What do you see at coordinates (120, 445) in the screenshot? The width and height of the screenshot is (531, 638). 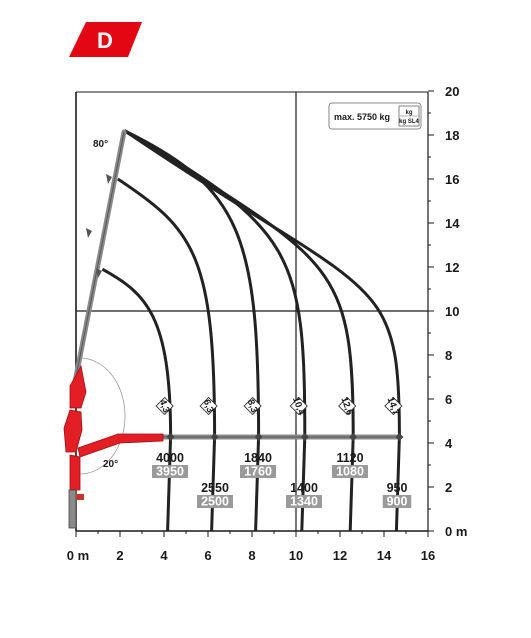 I see `boom-base-lower` at bounding box center [120, 445].